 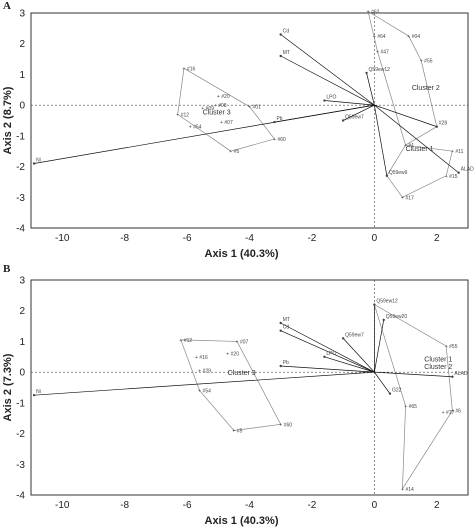 I want to click on sample-label: #15, so click(x=453, y=177).